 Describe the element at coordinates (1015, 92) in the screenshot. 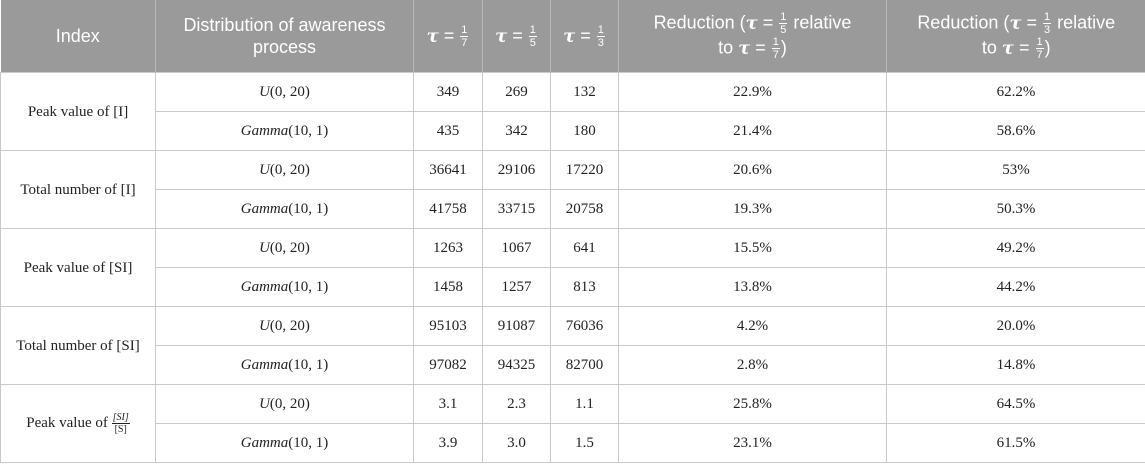

I see `reduction-1-3-cell: 62.2%` at that location.